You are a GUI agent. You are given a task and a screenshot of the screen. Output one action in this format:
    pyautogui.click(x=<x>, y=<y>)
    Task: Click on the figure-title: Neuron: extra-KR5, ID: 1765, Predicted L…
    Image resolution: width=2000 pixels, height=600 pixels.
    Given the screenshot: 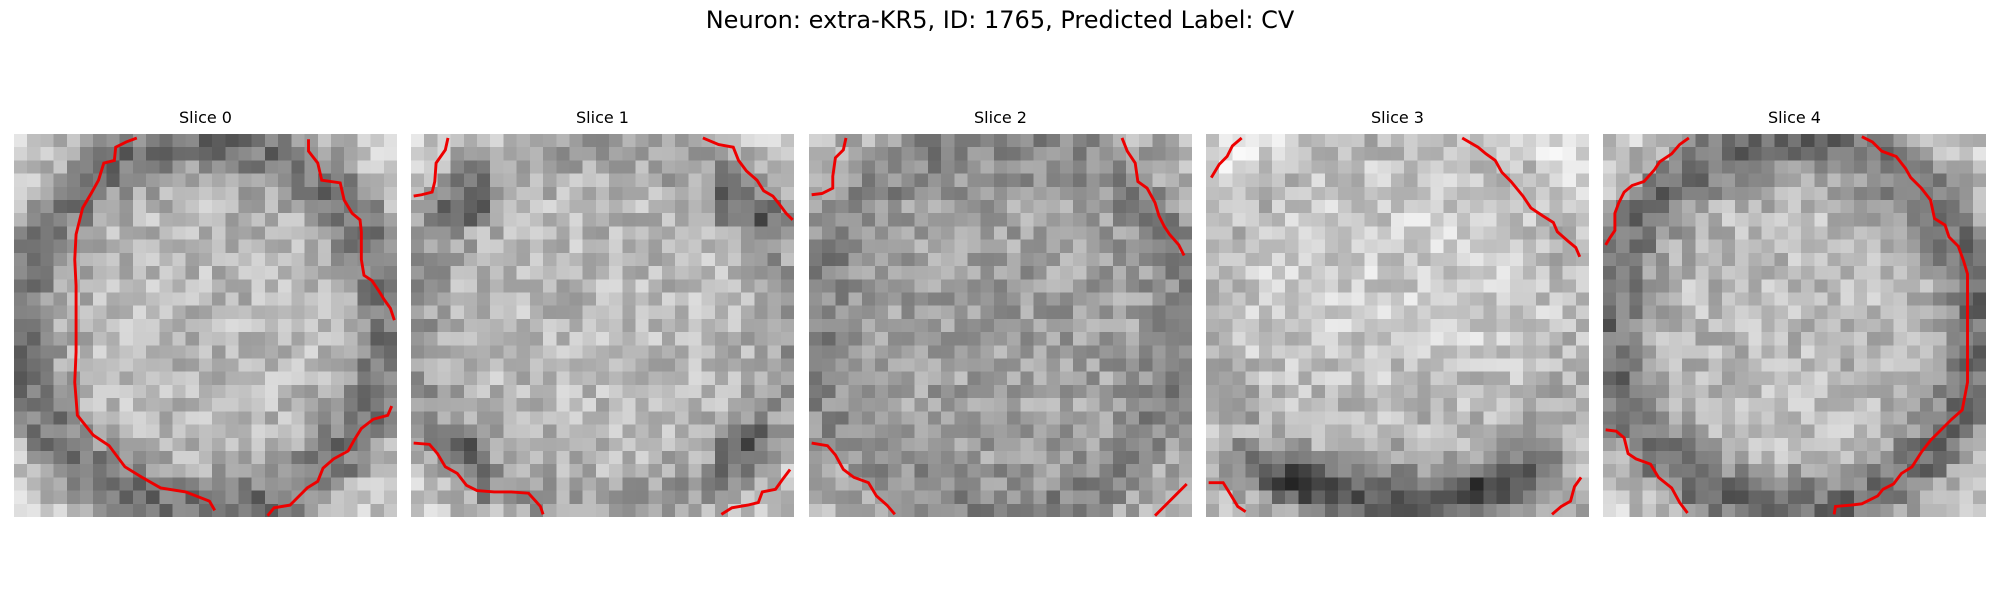 What is the action you would take?
    pyautogui.click(x=1000, y=20)
    